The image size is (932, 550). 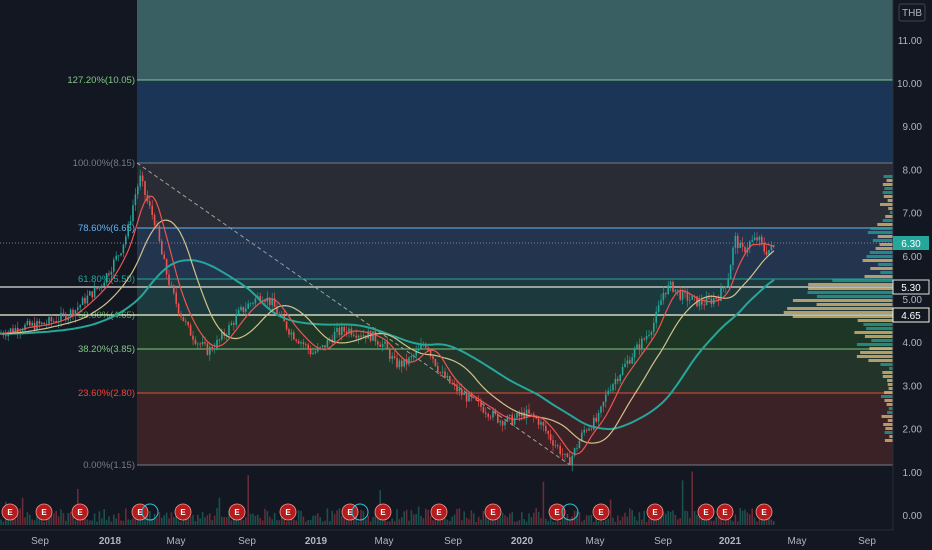 What do you see at coordinates (912, 12) in the screenshot?
I see `currency-badge` at bounding box center [912, 12].